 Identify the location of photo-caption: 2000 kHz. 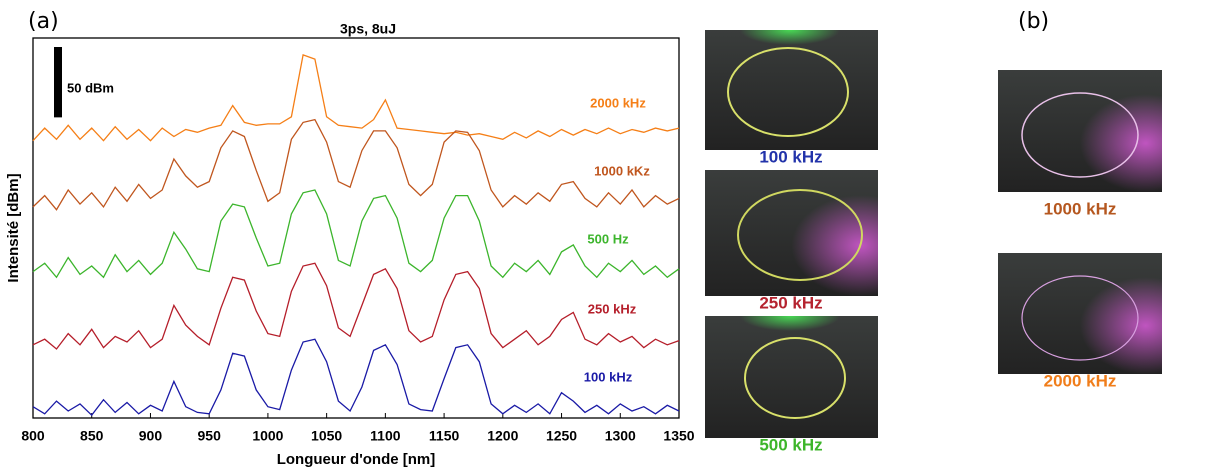
(1080, 380).